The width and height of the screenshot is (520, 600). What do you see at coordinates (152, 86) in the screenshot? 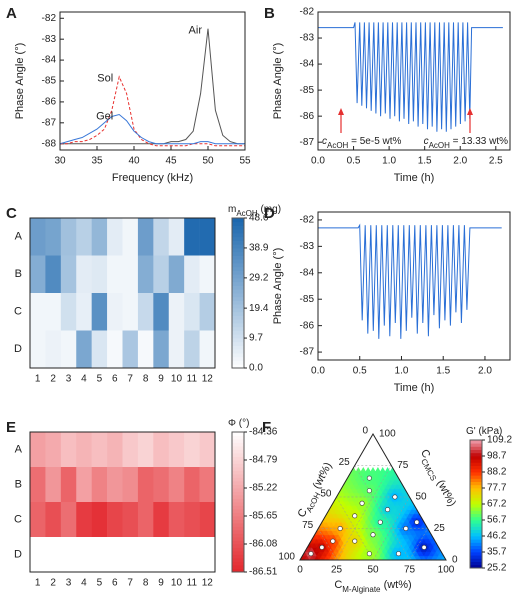
I see `series-line` at bounding box center [152, 86].